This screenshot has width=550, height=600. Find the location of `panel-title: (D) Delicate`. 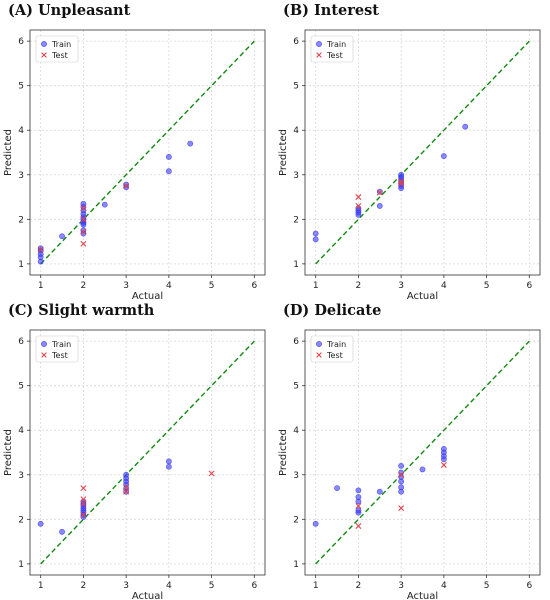

panel-title: (D) Delicate is located at coordinates (332, 310).